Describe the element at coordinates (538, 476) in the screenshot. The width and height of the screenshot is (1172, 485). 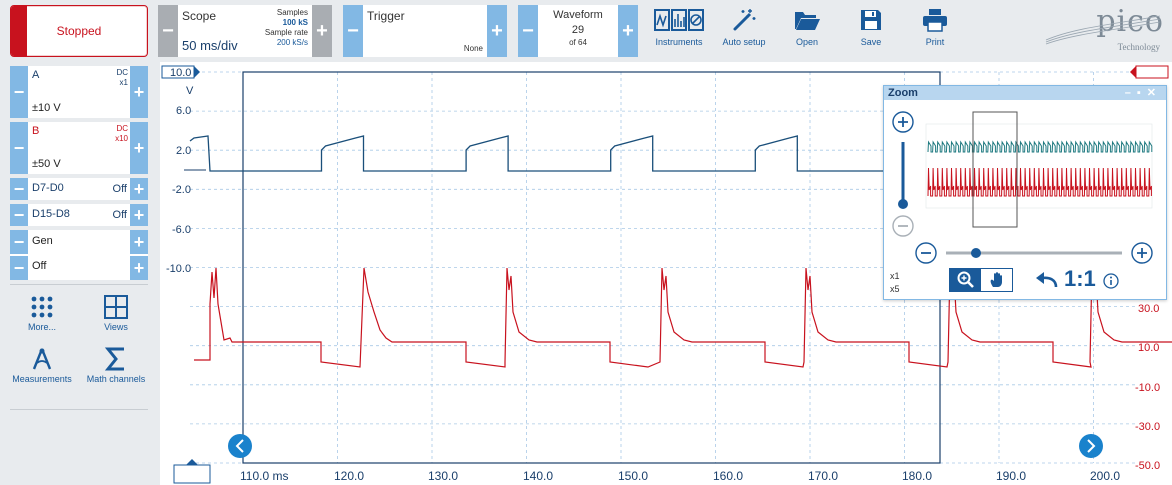
I see `x-axis-tick: 140.0` at that location.